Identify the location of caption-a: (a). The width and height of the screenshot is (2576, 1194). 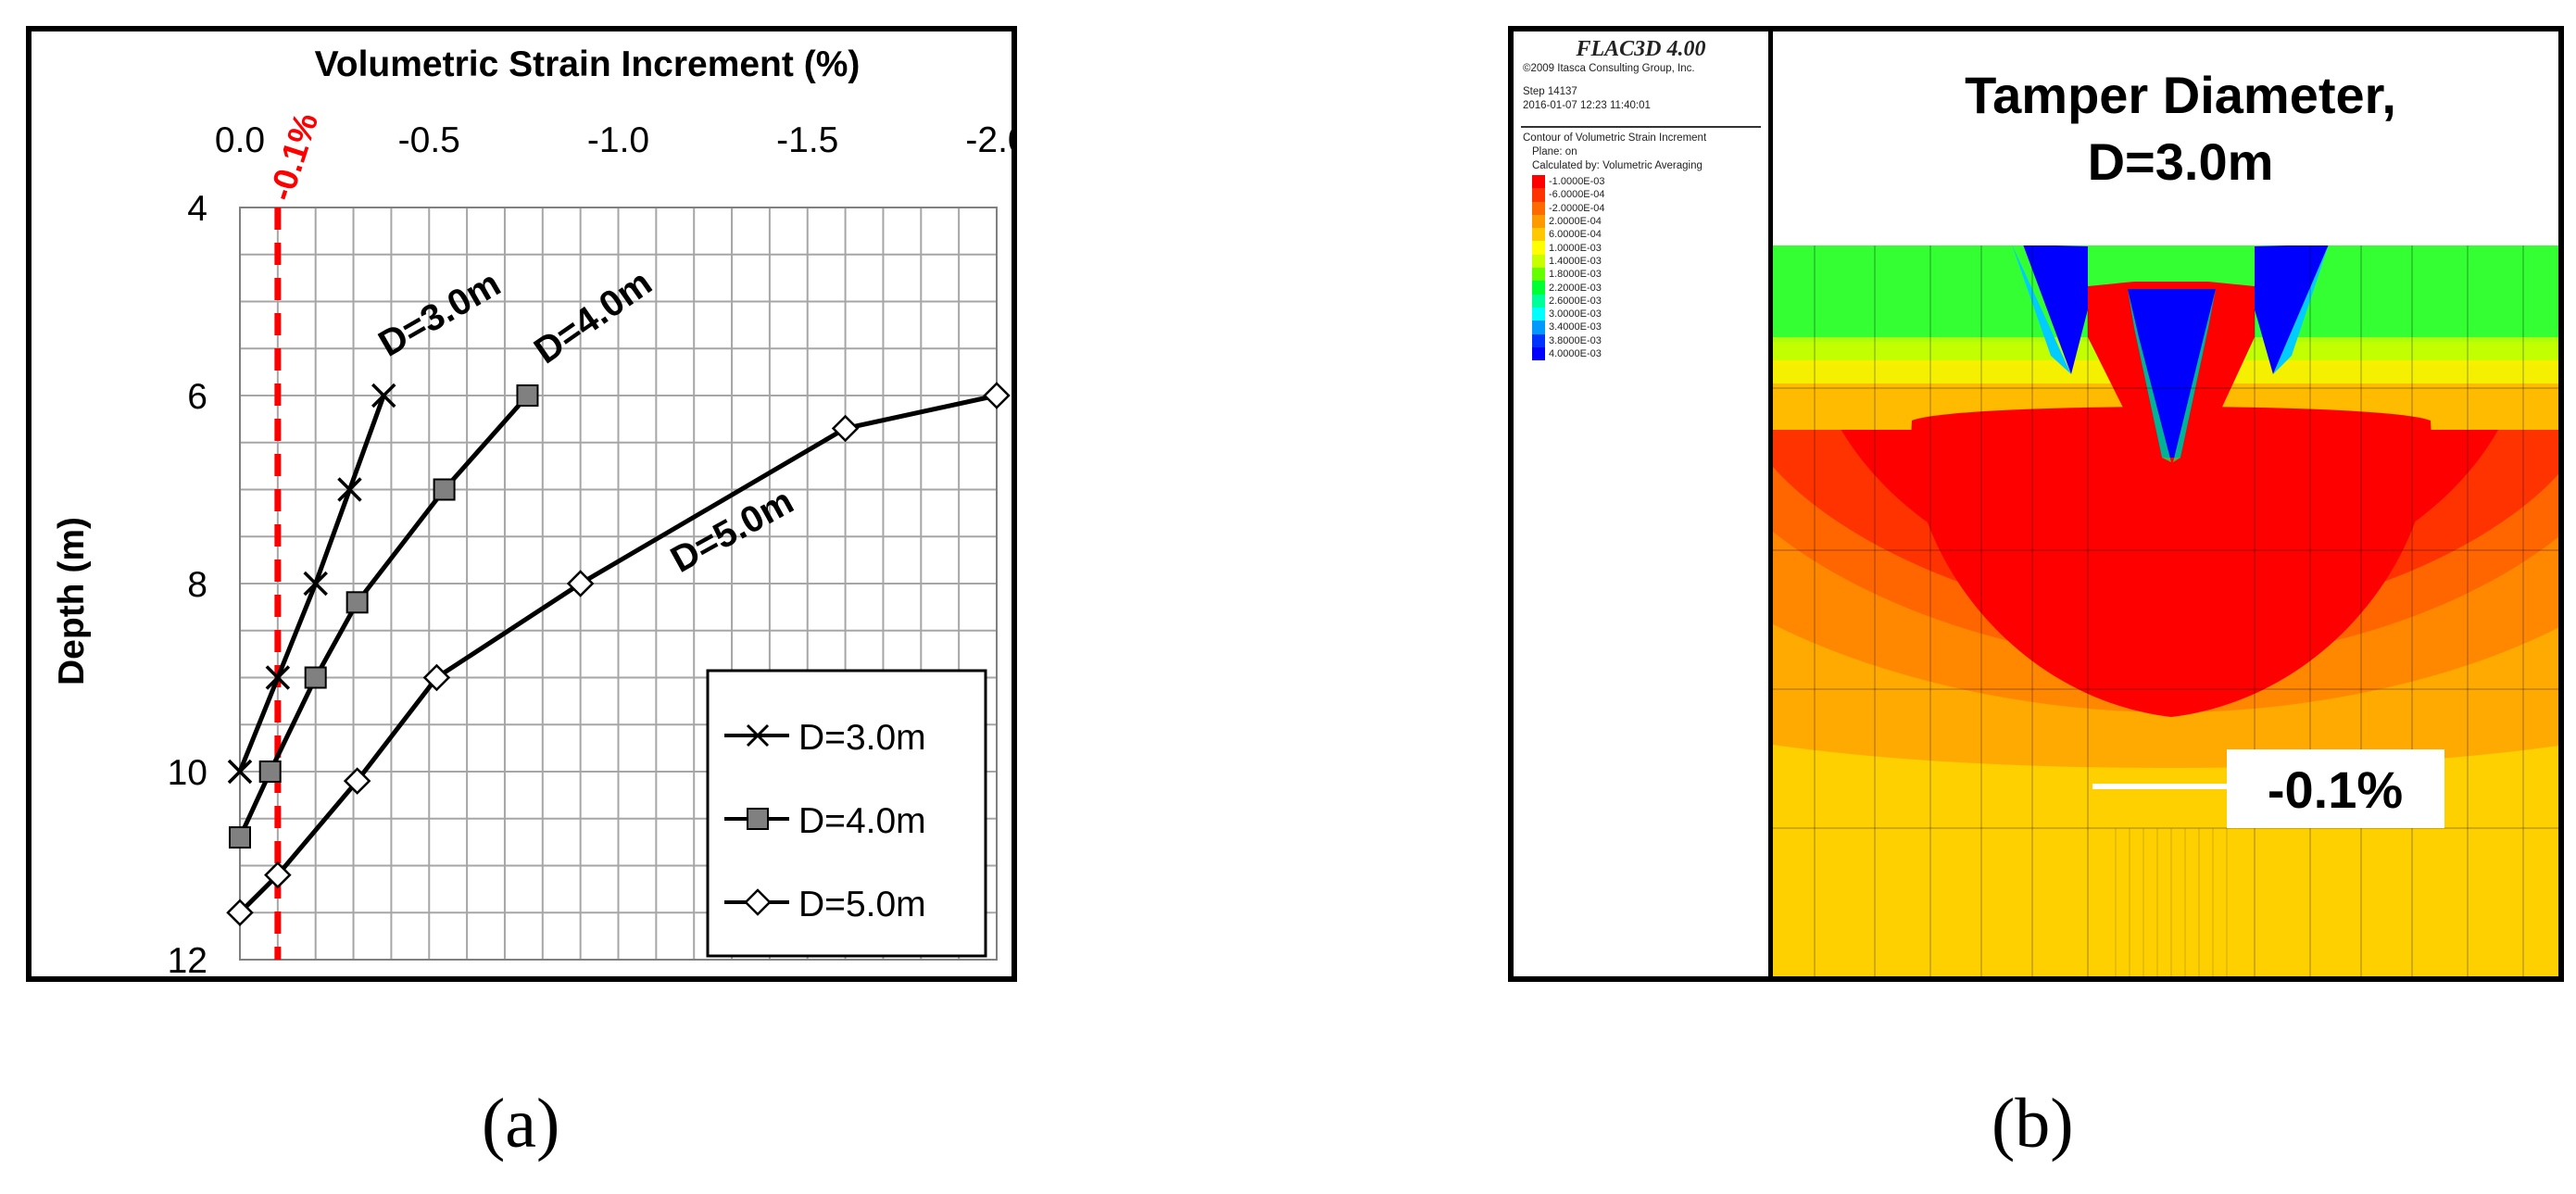
(521, 1124).